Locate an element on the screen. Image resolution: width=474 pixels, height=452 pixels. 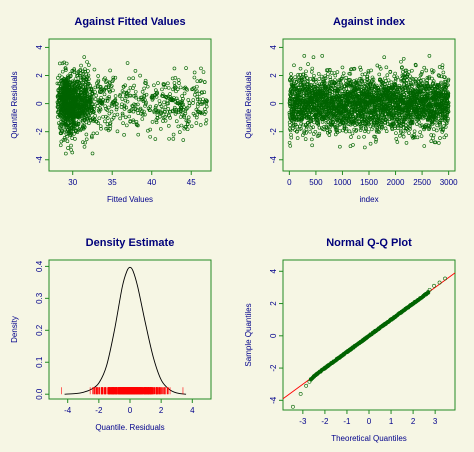
fitted-title: Against Fitted Values is located at coordinates (129, 22).